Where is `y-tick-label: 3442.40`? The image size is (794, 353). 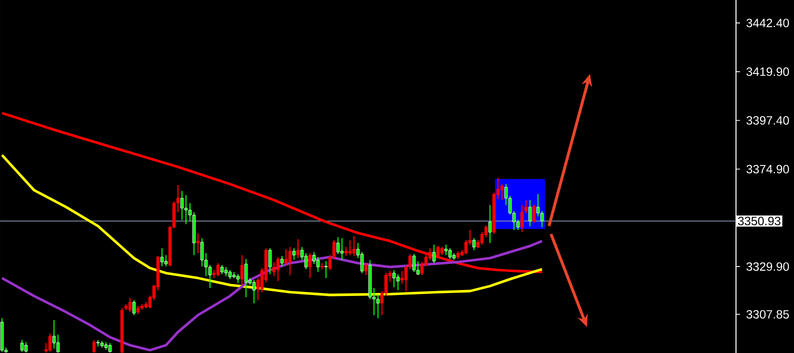
y-tick-label: 3442.40 is located at coordinates (767, 23).